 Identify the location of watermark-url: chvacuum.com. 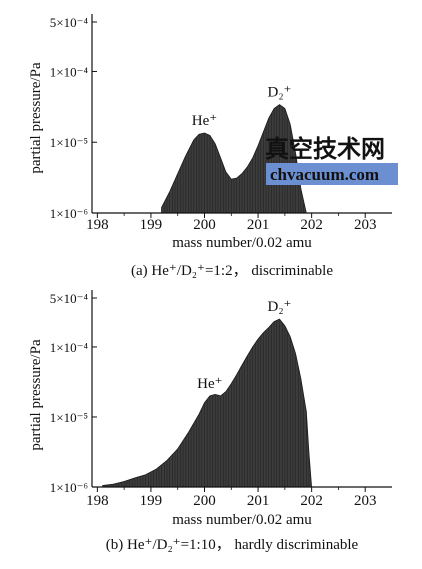
(324, 174).